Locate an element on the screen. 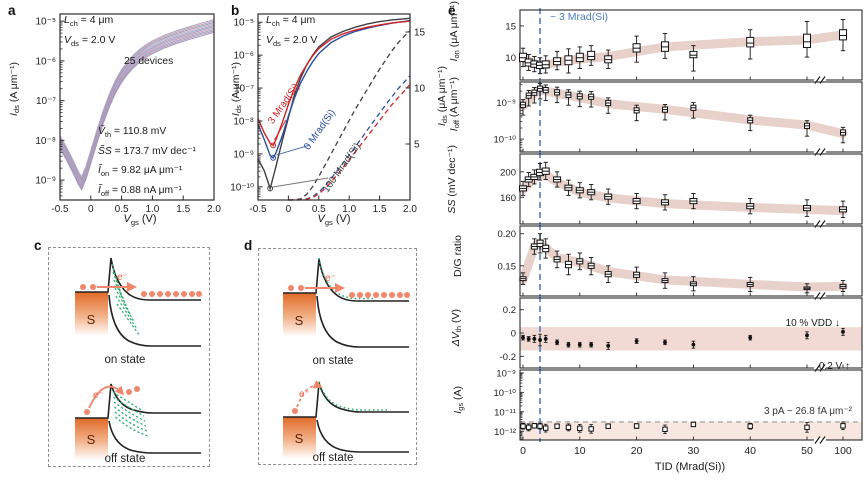 The height and width of the screenshot is (484, 867). subplot-Ion: 10 15 is located at coordinates (684, 46).